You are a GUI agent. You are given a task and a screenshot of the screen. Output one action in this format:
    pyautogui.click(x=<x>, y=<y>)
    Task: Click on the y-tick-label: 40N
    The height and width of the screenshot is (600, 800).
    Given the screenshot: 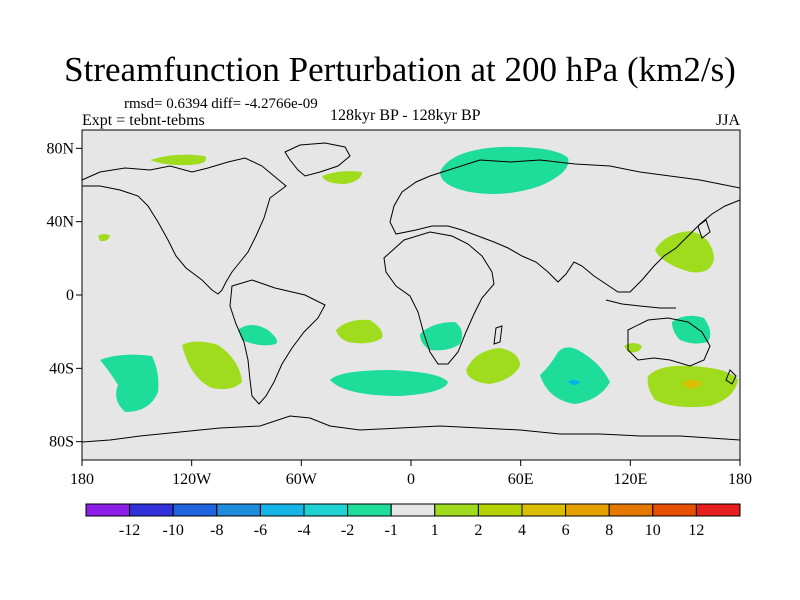 What is the action you would take?
    pyautogui.click(x=60, y=222)
    